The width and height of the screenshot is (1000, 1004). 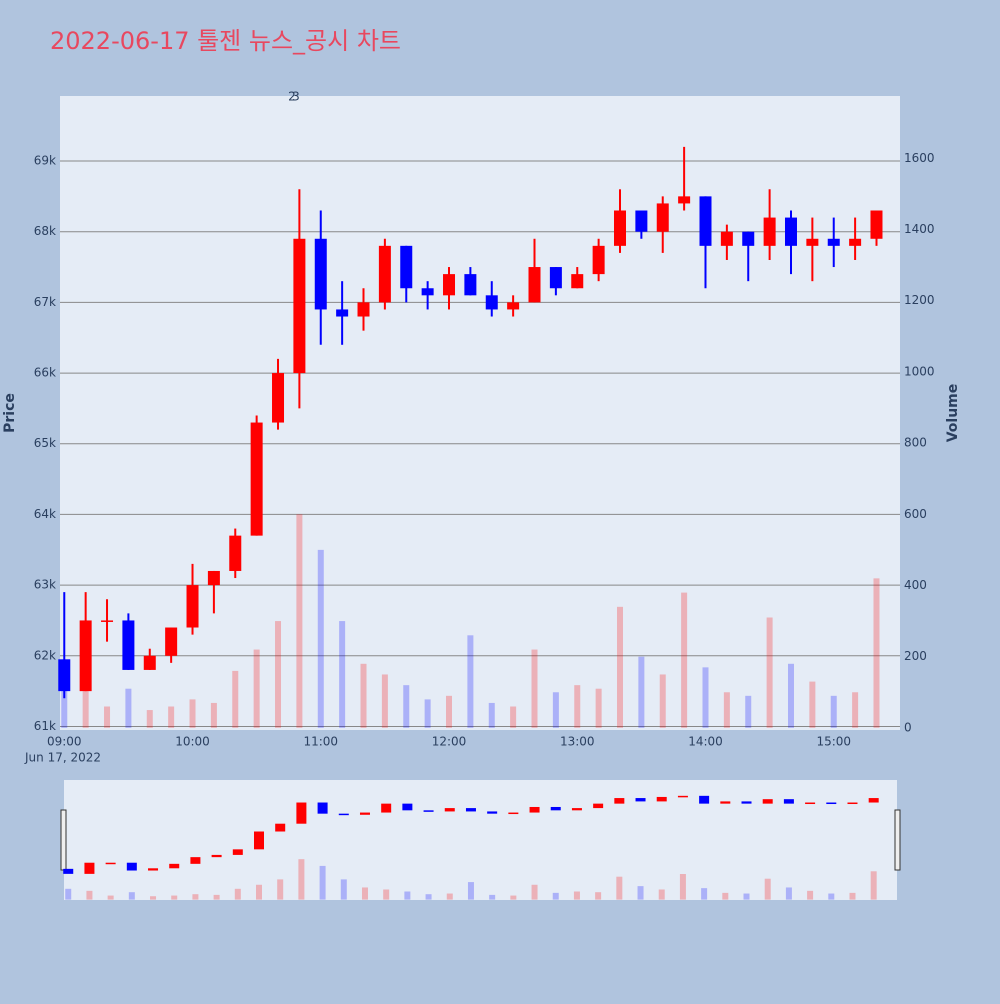 I want to click on annotation: 3, so click(x=296, y=97).